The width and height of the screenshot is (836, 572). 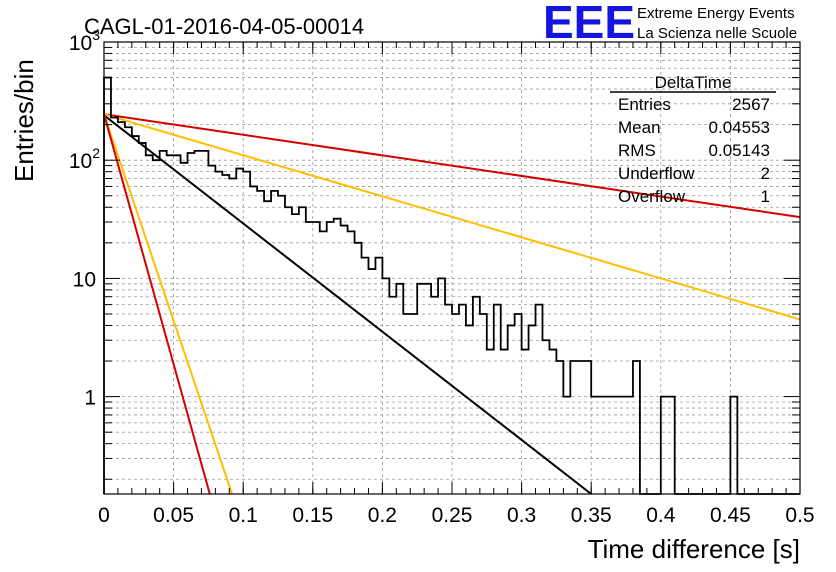 I want to click on y-axis-label: Entries/bin, so click(x=24, y=120).